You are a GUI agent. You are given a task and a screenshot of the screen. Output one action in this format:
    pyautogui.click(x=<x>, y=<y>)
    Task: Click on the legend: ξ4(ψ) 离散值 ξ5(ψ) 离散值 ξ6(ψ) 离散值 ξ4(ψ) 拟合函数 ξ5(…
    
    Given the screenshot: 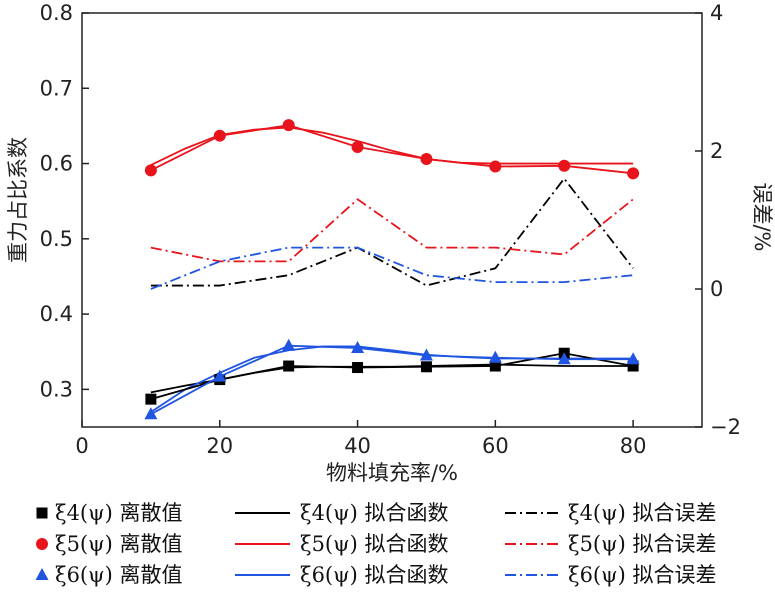 What is the action you would take?
    pyautogui.click(x=375, y=544)
    